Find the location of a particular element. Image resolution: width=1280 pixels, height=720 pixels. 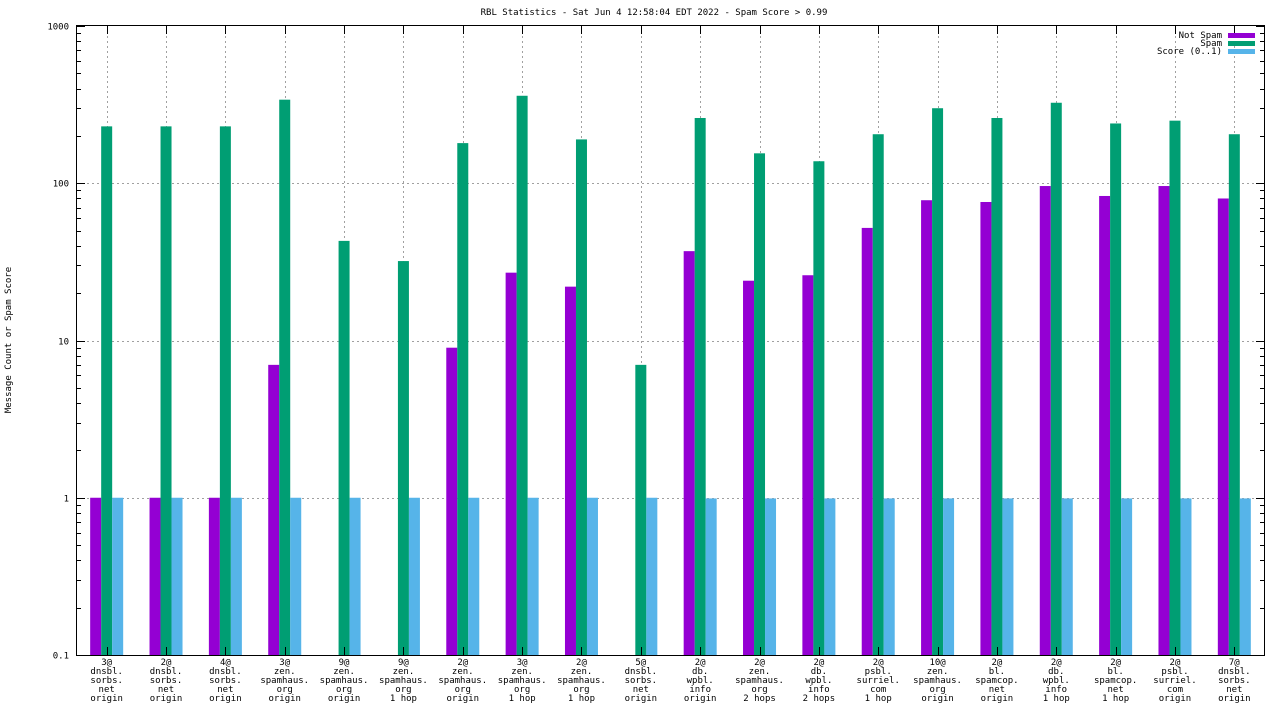

x-tick-label: 2@ psbl. surriel. com 1 hop is located at coordinates (878, 681).